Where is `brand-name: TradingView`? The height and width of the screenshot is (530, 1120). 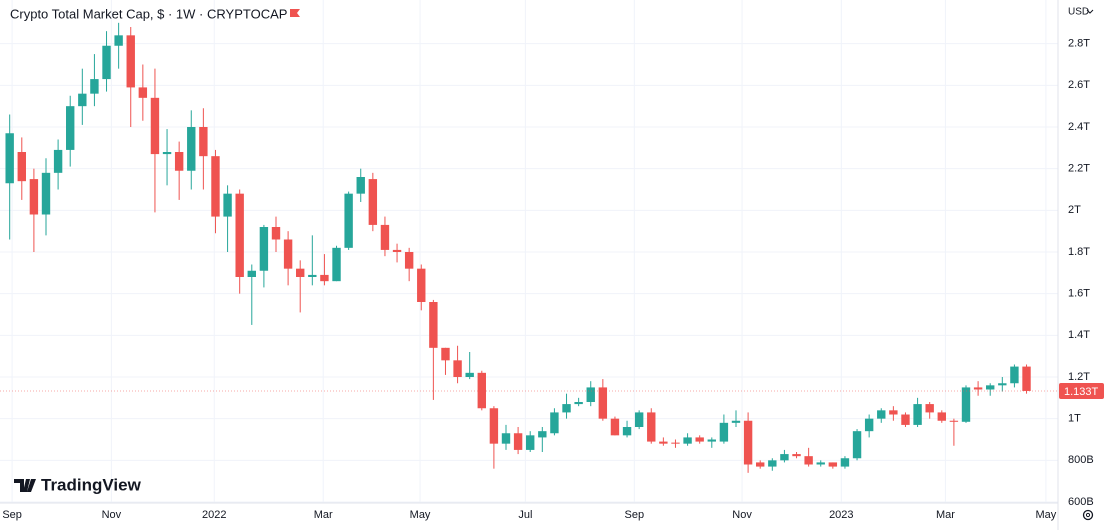 brand-name: TradingView is located at coordinates (91, 484).